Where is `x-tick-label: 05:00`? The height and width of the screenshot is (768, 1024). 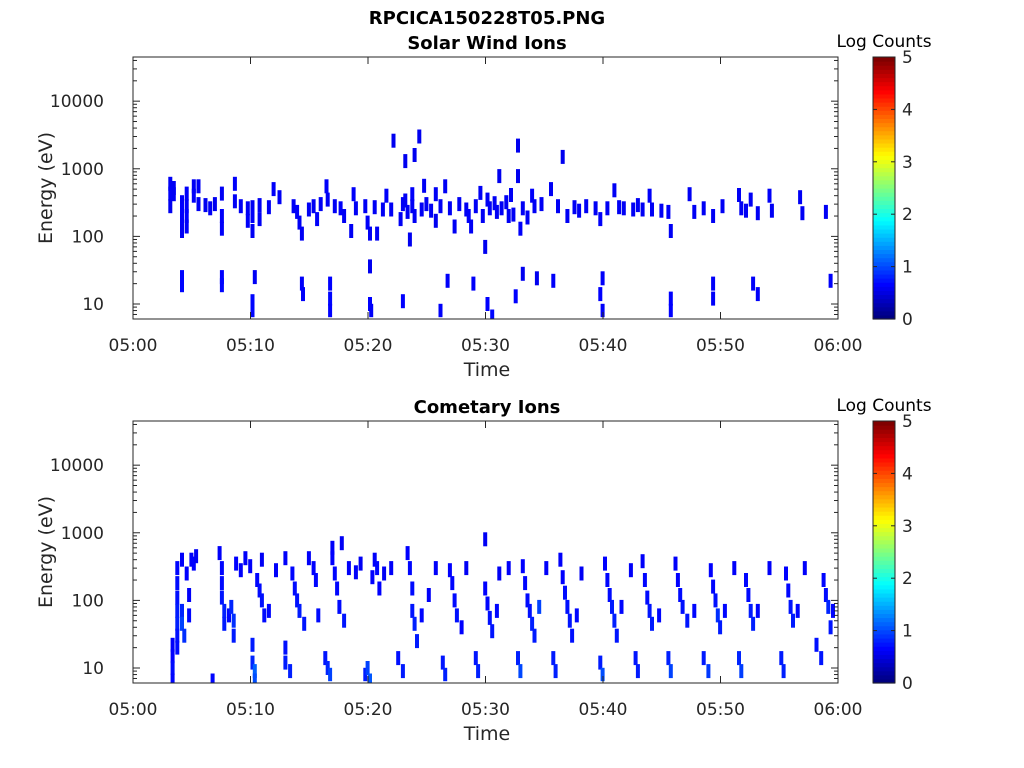 x-tick-label: 05:00 is located at coordinates (133, 346).